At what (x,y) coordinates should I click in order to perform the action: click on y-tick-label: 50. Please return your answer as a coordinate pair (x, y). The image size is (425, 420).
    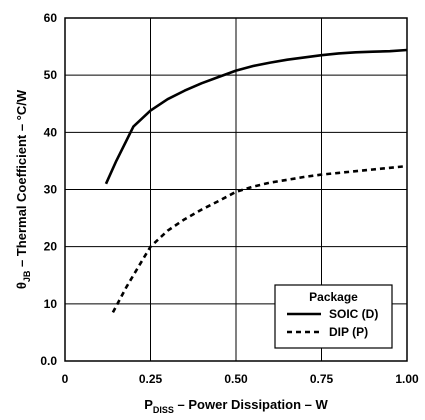
    Looking at the image, I should click on (51, 75).